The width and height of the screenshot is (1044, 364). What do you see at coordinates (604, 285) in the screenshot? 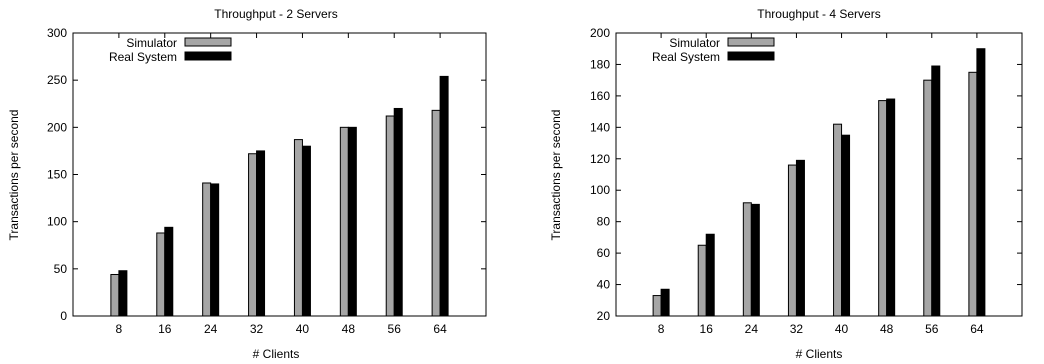
I see `y-tick-label: 40` at bounding box center [604, 285].